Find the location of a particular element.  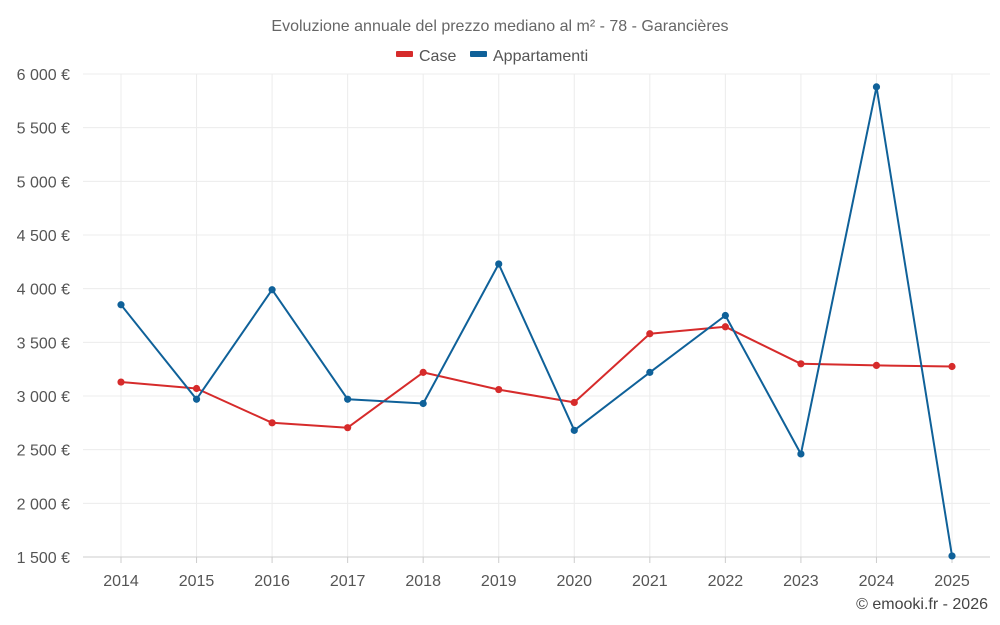

credit-text: © emooki.fr - 2026 is located at coordinates (922, 604).